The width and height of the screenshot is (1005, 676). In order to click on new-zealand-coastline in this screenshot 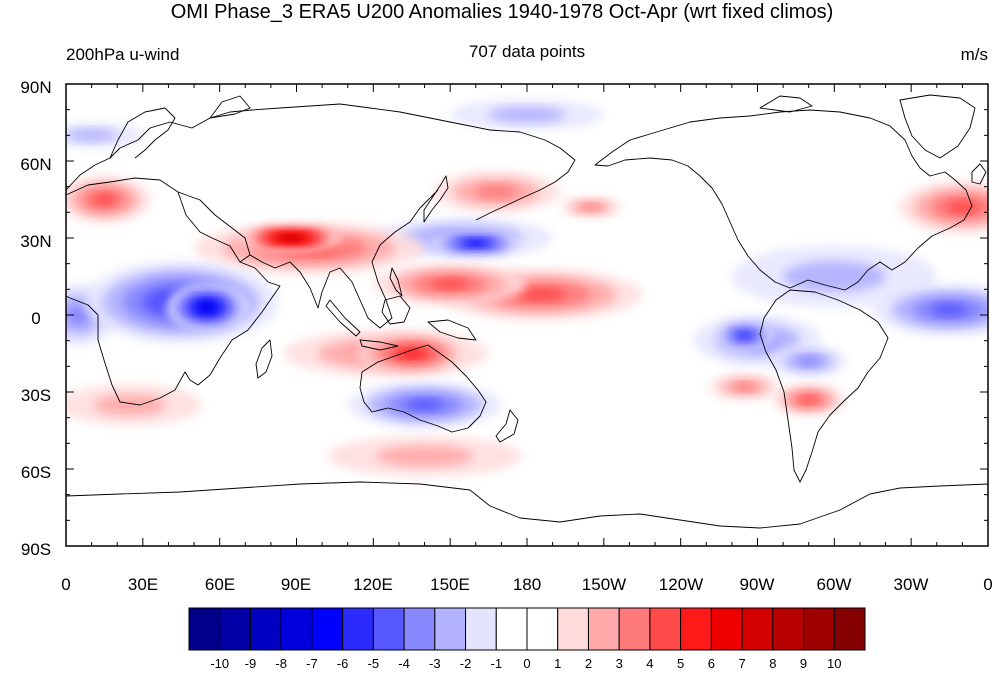, I will do `click(507, 426)`.